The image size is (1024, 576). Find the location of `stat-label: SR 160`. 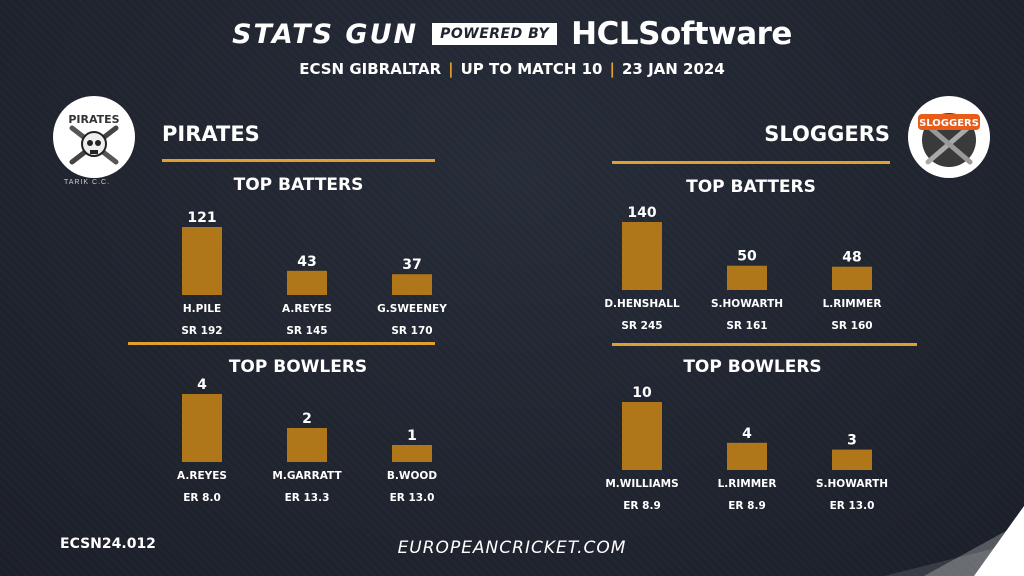

stat-label: SR 160 is located at coordinates (851, 326).